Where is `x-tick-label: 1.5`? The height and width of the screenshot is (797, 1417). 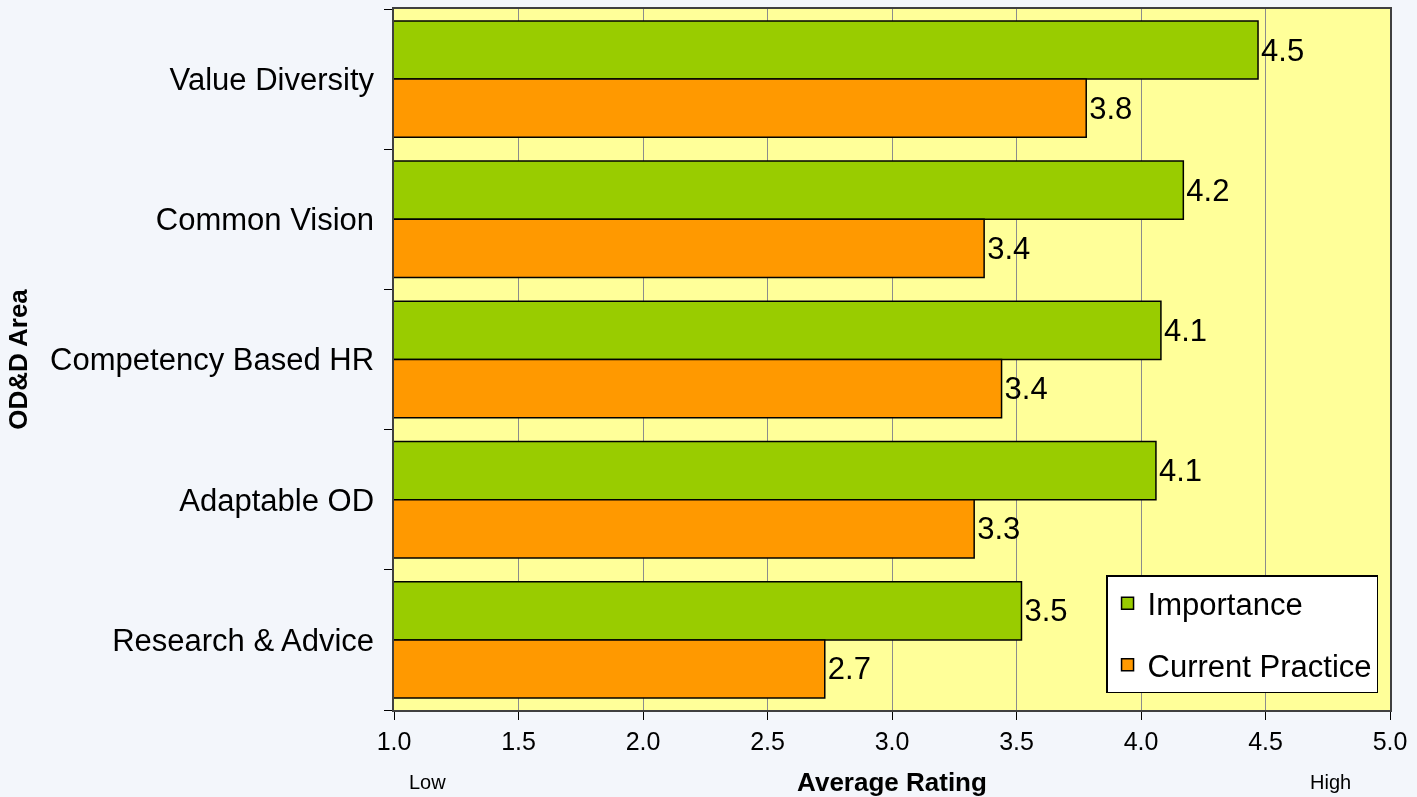
x-tick-label: 1.5 is located at coordinates (518, 740).